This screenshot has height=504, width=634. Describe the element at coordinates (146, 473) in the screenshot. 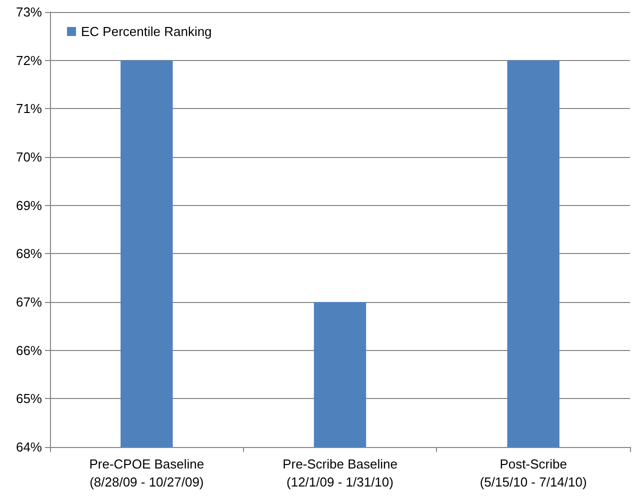

I see `x-tick-label: Pre-CPOE Baseline (8/28/09 - 10/27/09)` at that location.